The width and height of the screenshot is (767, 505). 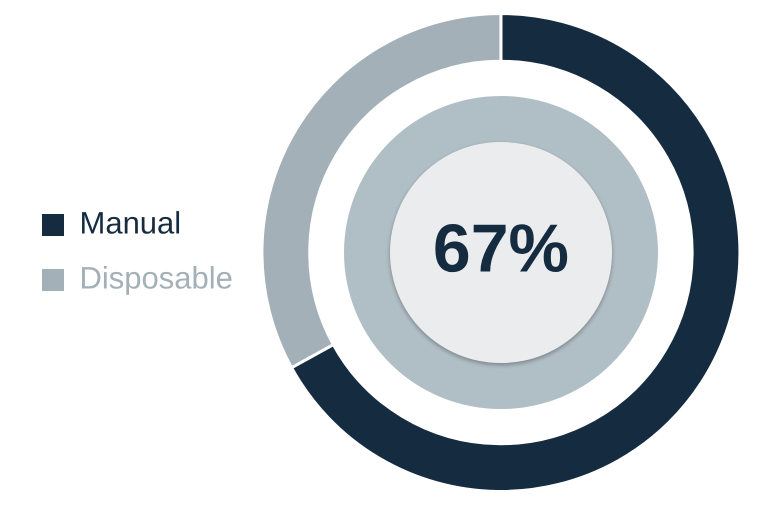 I want to click on legend-label: Manual, so click(x=131, y=223).